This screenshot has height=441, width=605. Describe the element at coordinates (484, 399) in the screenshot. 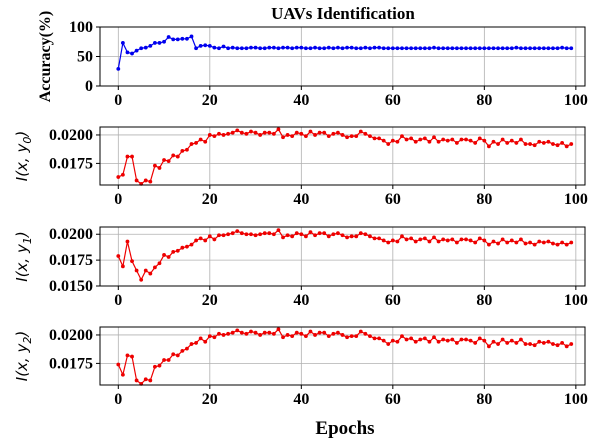

I see `x-tick-label: 80` at that location.